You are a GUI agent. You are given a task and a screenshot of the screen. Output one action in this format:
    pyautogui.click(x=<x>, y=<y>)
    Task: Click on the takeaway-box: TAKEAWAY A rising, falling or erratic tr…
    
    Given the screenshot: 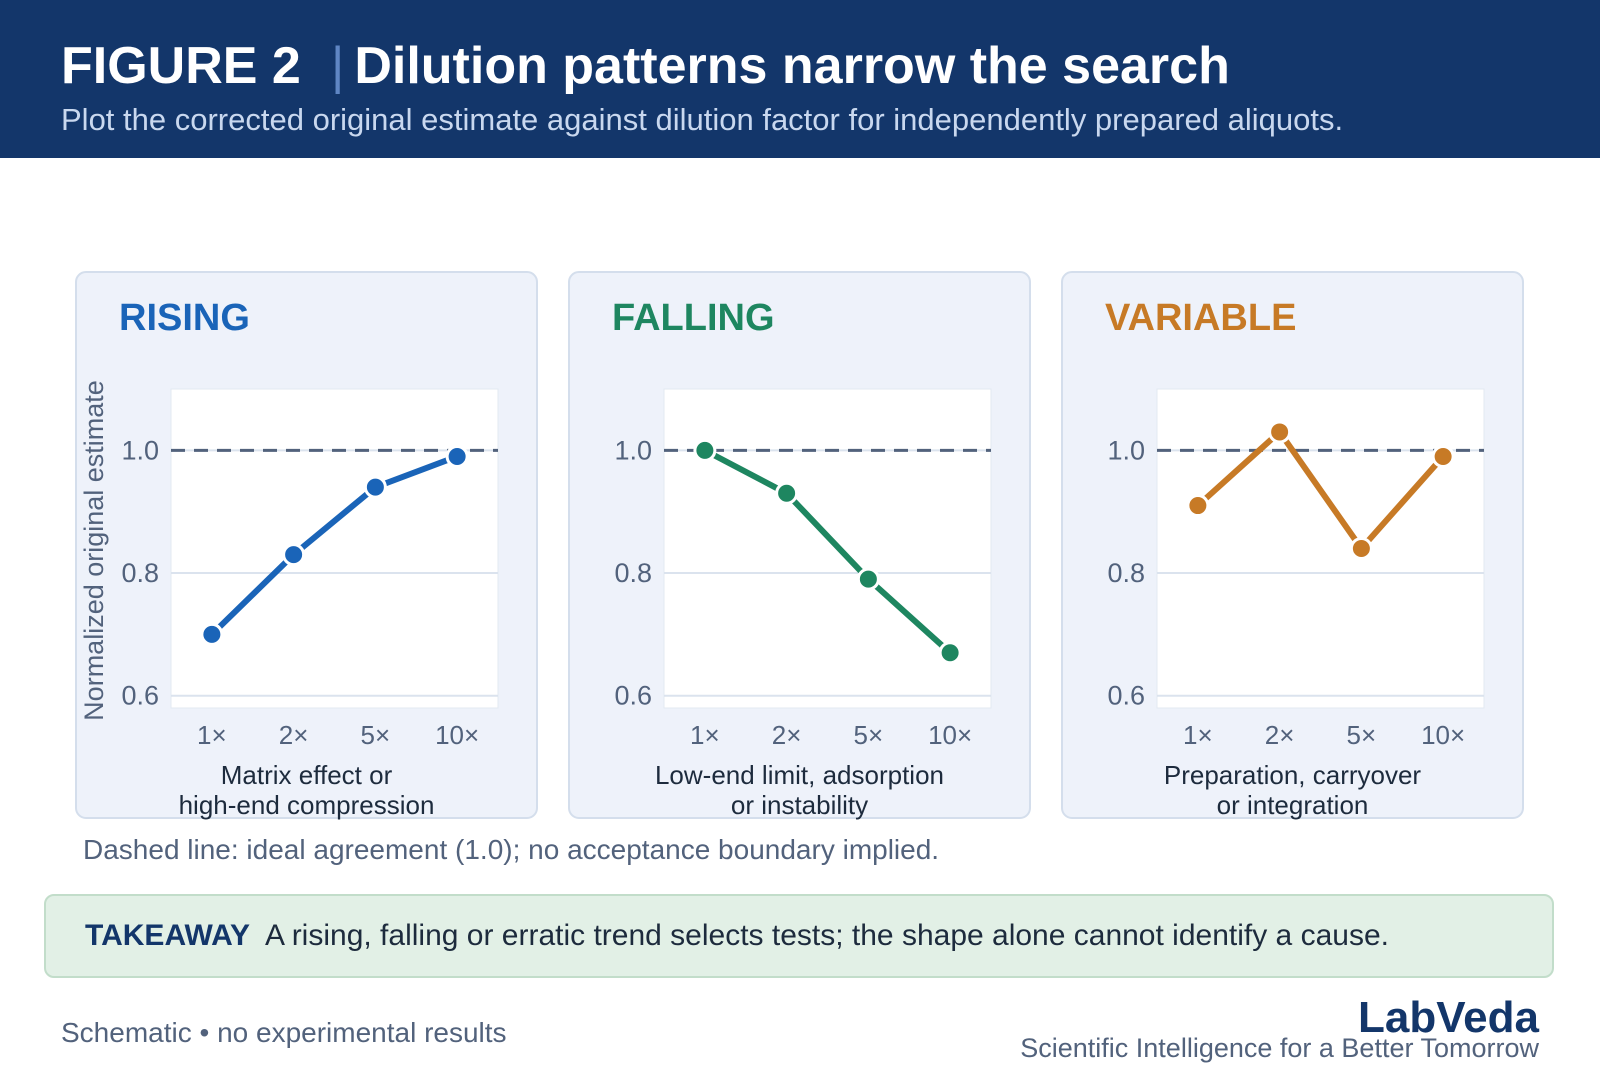 What is the action you would take?
    pyautogui.click(x=799, y=936)
    